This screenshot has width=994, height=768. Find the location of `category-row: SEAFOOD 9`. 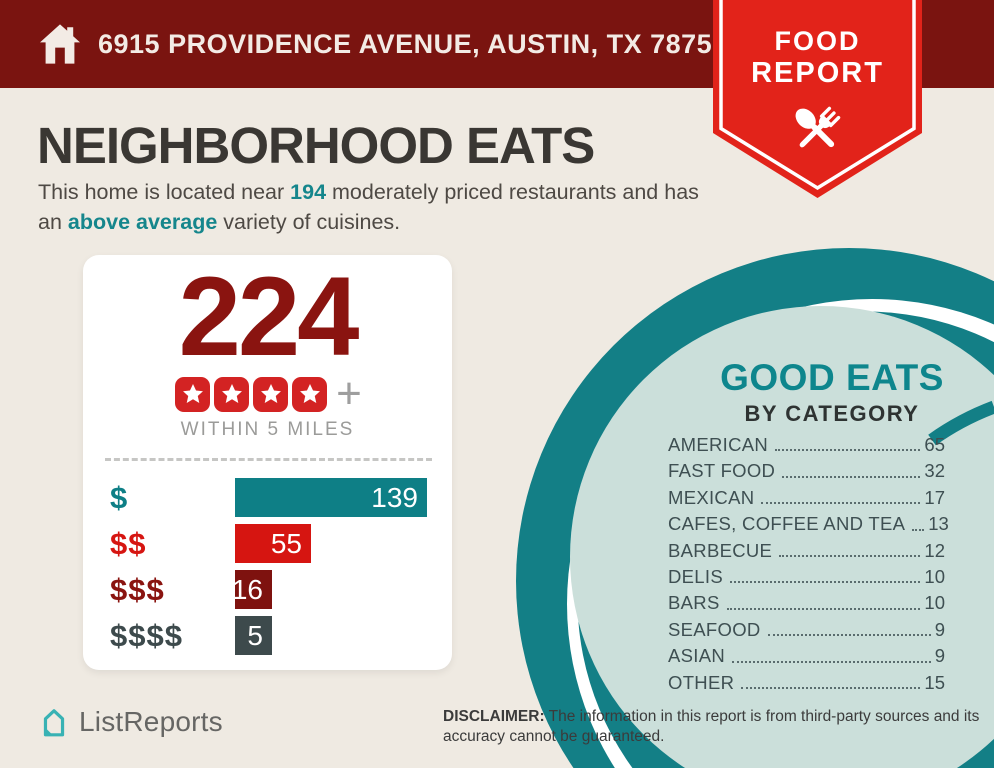

category-row: SEAFOOD 9 is located at coordinates (806, 627).